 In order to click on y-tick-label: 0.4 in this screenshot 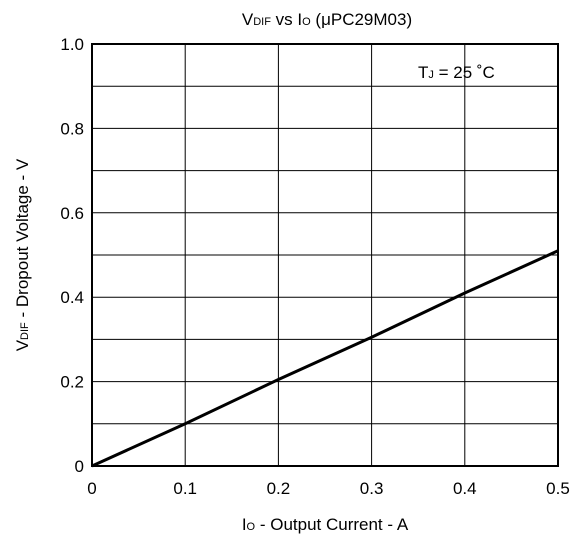, I will do `click(72, 297)`.